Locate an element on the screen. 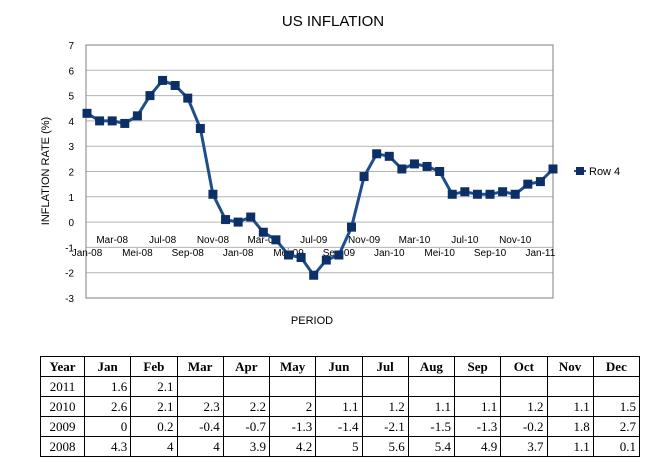 This screenshot has width=652, height=462. y-tick-label: 3 is located at coordinates (71, 147).